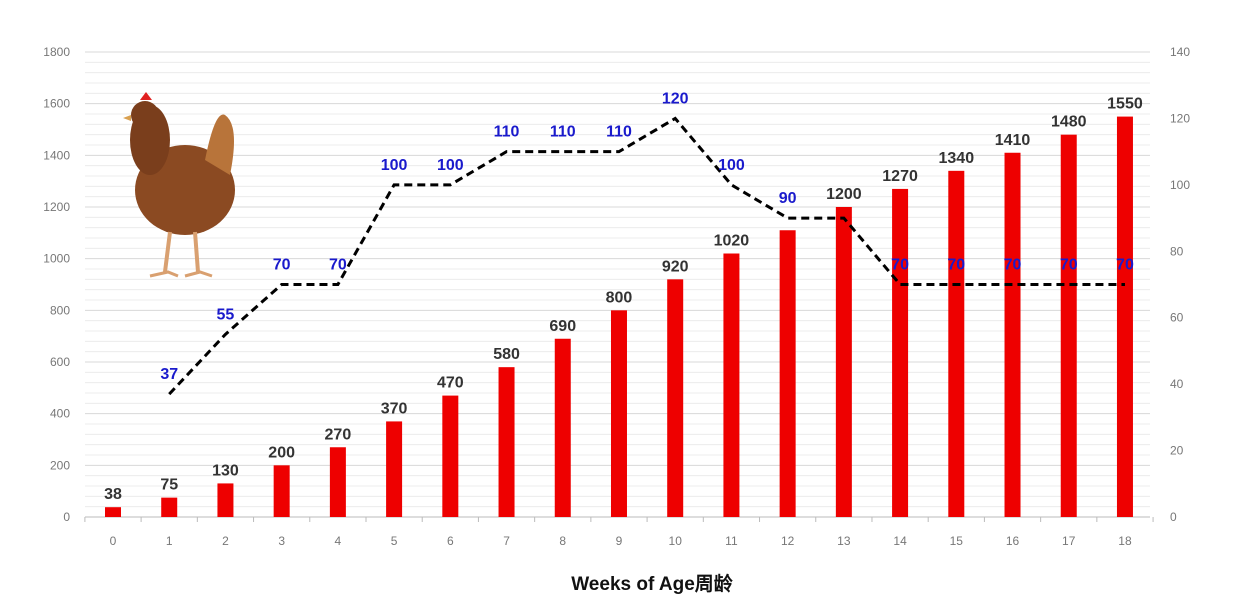 This screenshot has width=1235, height=611. What do you see at coordinates (788, 541) in the screenshot?
I see `x-tick-label: 12` at bounding box center [788, 541].